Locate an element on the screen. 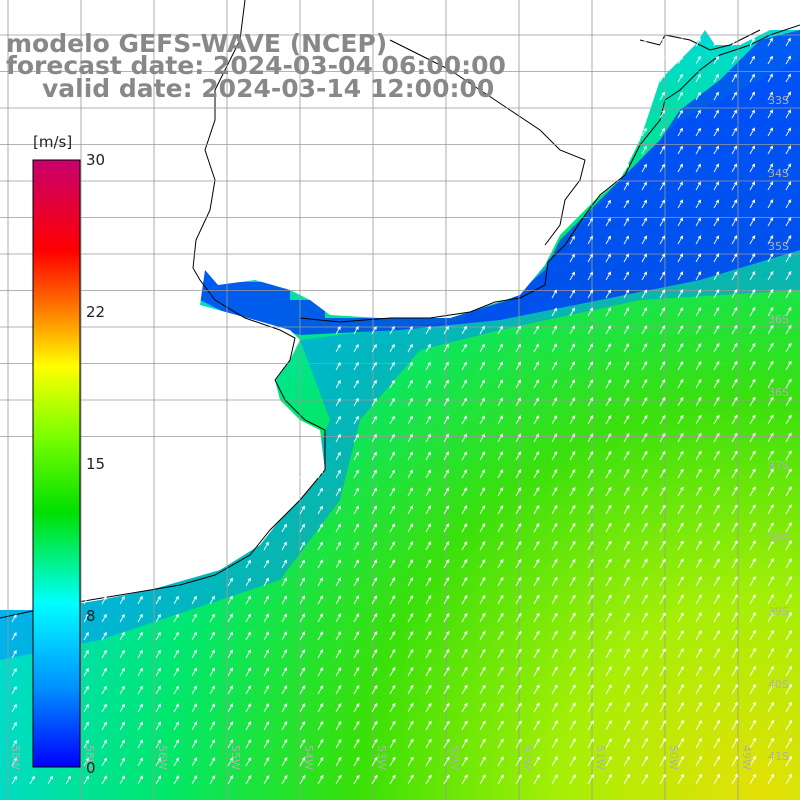 The width and height of the screenshot is (800, 800). lat-label: 35S is located at coordinates (778, 246).